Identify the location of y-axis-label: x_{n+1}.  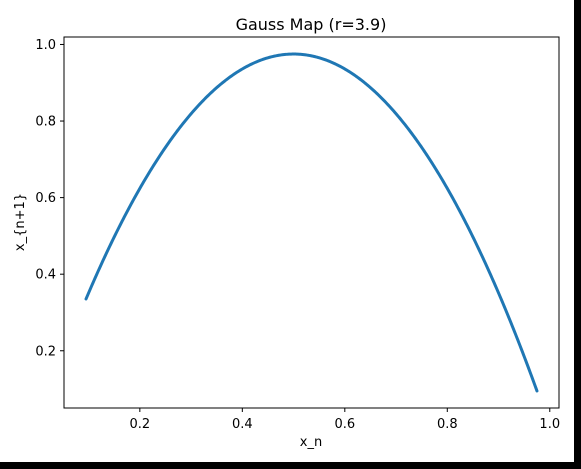
(20, 222).